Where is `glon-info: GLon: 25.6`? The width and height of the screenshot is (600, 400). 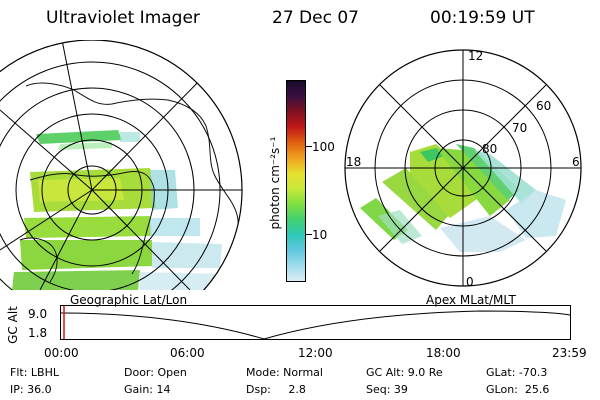 glon-info: GLon: 25.6 is located at coordinates (518, 389).